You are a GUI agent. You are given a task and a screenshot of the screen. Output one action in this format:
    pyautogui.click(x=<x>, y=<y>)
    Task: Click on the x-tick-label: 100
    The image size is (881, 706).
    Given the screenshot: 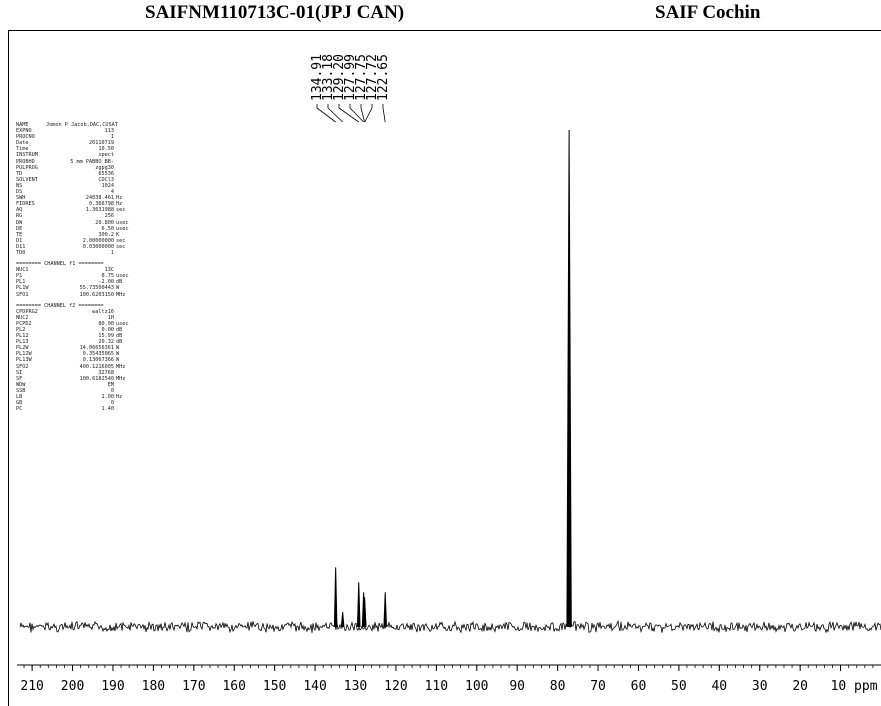 What is the action you would take?
    pyautogui.click(x=476, y=686)
    